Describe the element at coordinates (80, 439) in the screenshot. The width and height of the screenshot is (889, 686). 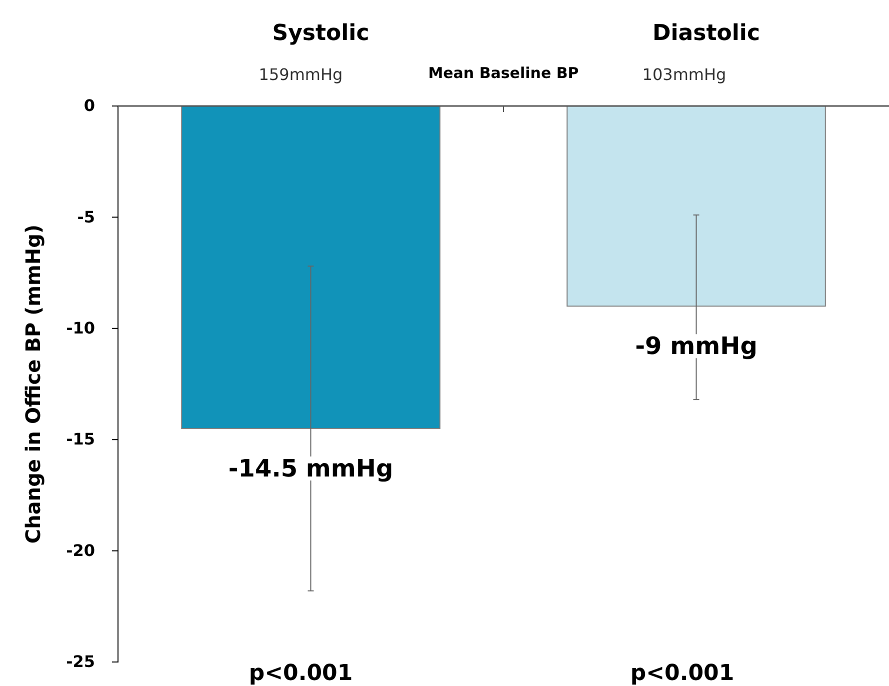
I see `y-tick-label: -15` at that location.